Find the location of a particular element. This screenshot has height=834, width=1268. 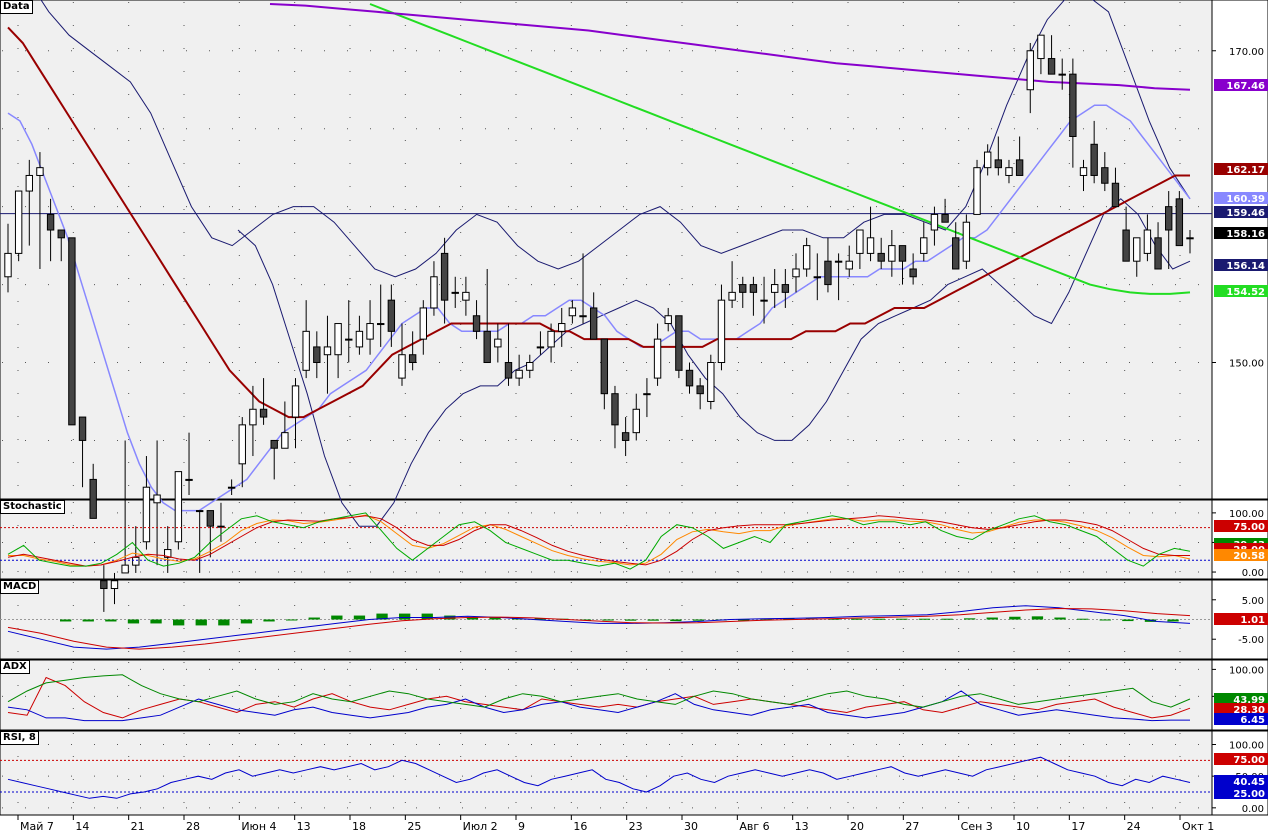

adx-panel-title: ADX is located at coordinates (15, 667).